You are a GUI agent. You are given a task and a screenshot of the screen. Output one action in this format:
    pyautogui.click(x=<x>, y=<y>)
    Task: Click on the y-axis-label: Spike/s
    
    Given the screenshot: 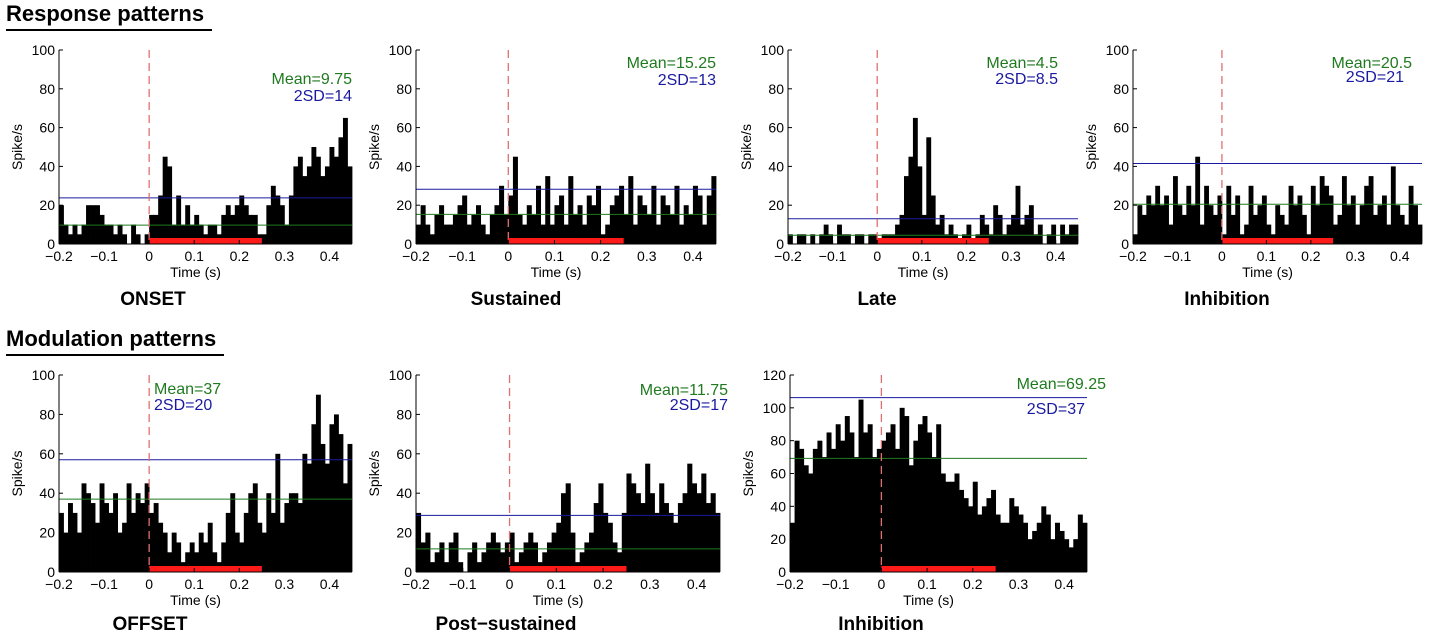 What is the action you would take?
    pyautogui.click(x=17, y=147)
    